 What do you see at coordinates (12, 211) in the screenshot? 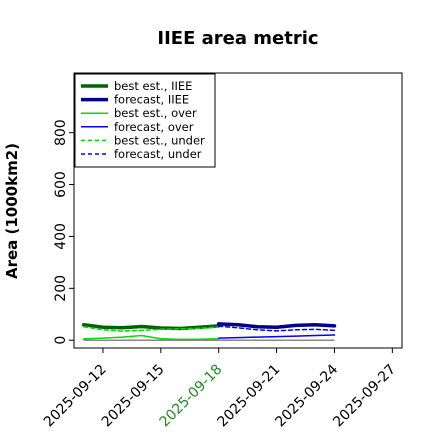
I see `y-axis-label: Area (1000km2)` at bounding box center [12, 211].